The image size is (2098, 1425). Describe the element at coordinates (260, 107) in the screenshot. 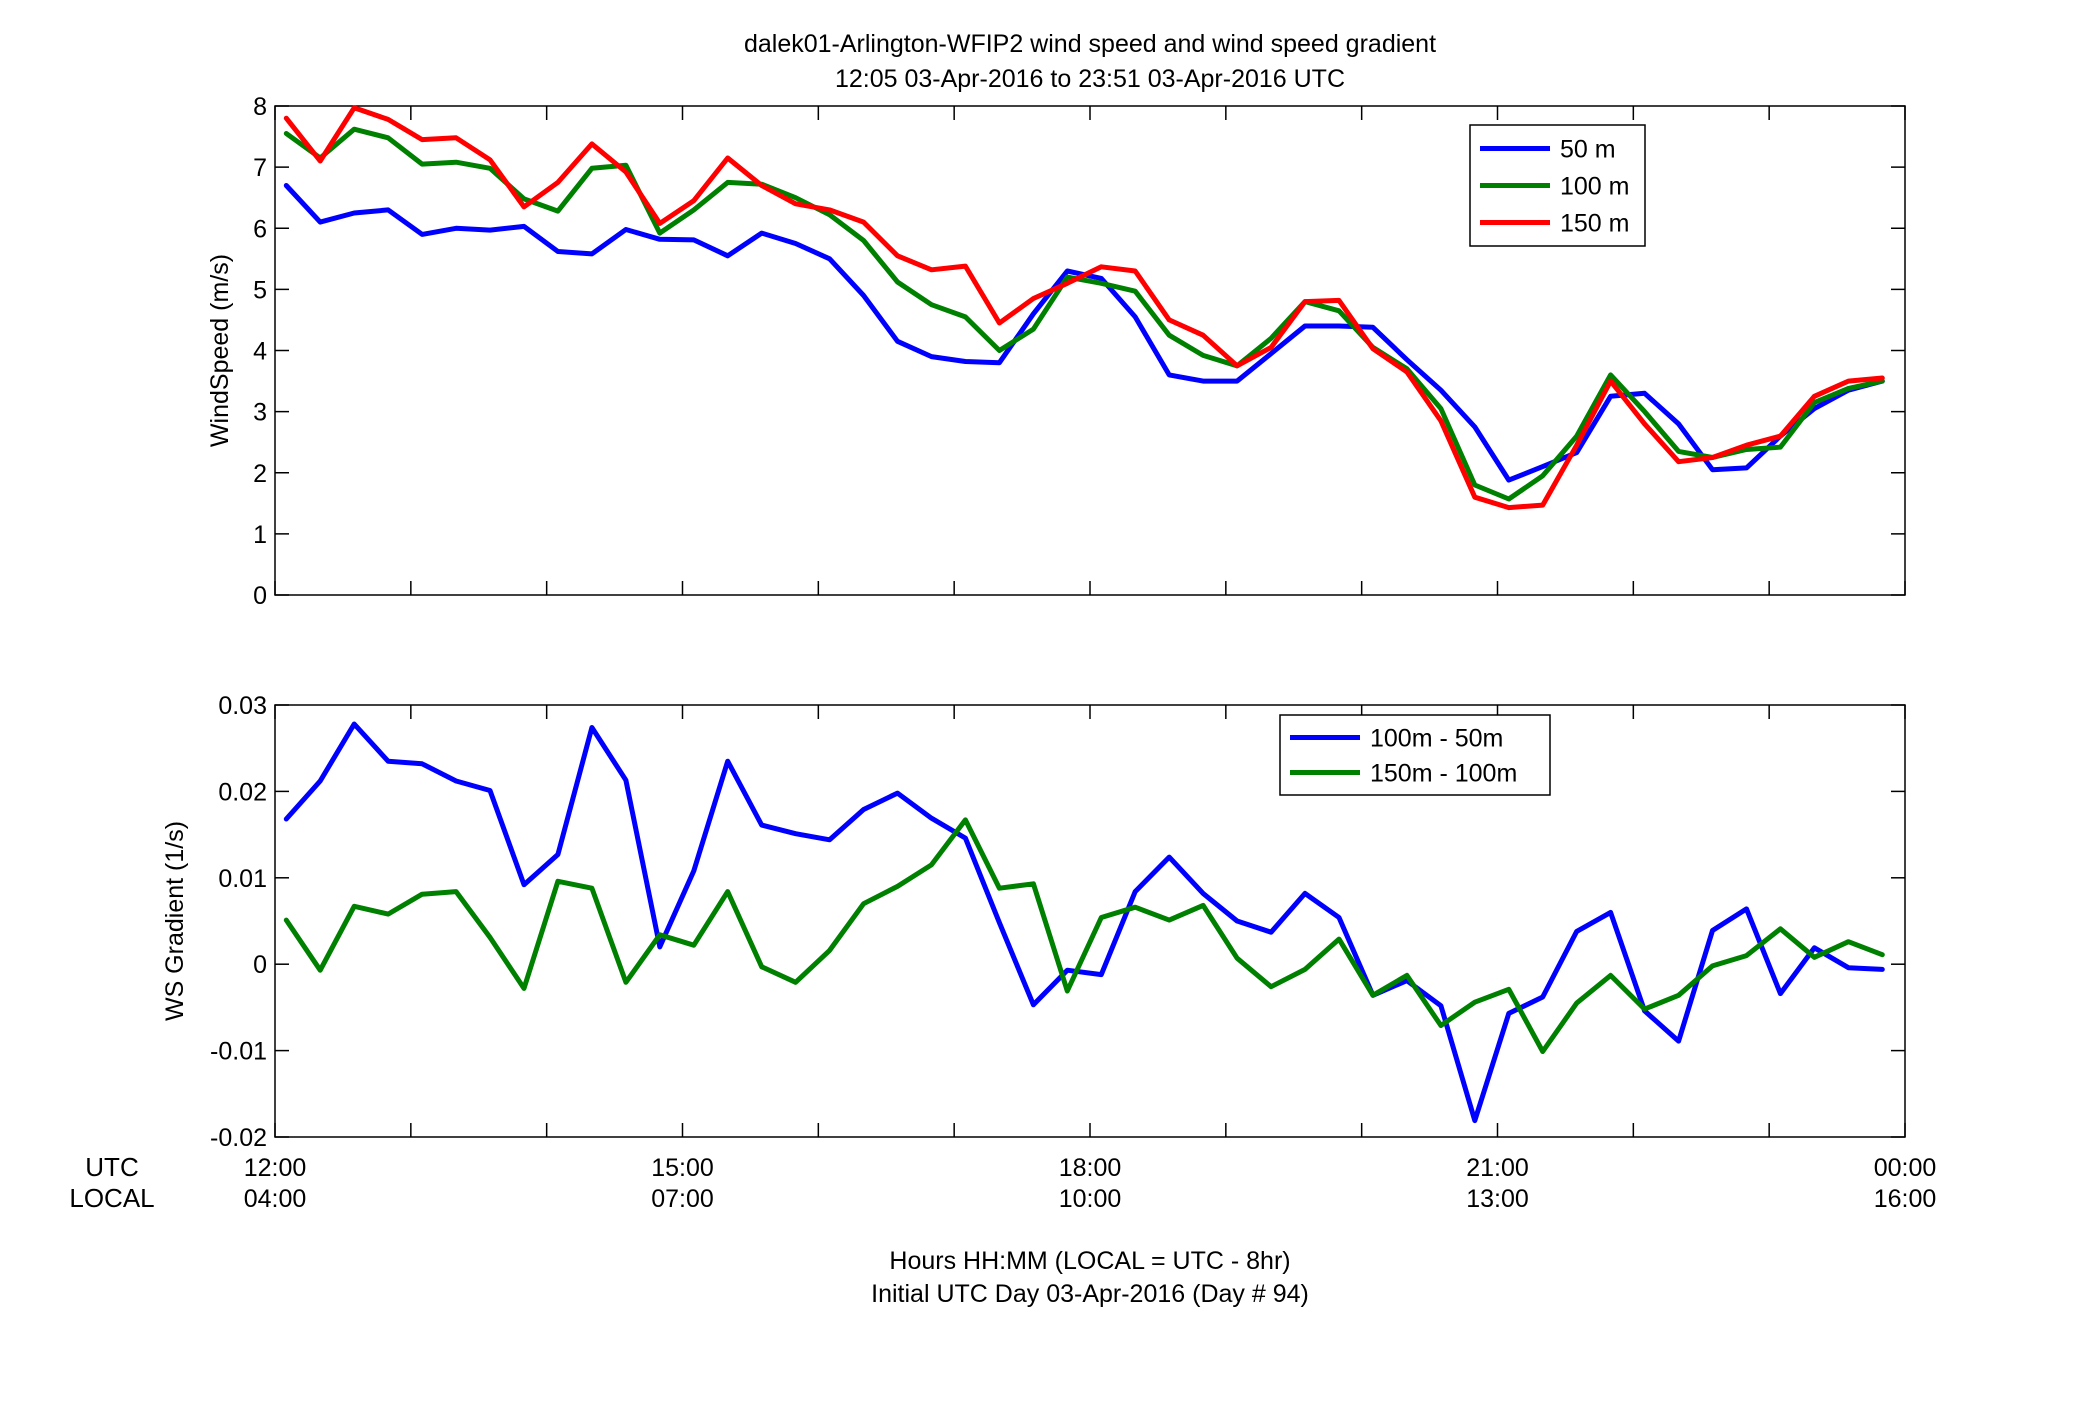

I see `y-tick-label: 8` at that location.